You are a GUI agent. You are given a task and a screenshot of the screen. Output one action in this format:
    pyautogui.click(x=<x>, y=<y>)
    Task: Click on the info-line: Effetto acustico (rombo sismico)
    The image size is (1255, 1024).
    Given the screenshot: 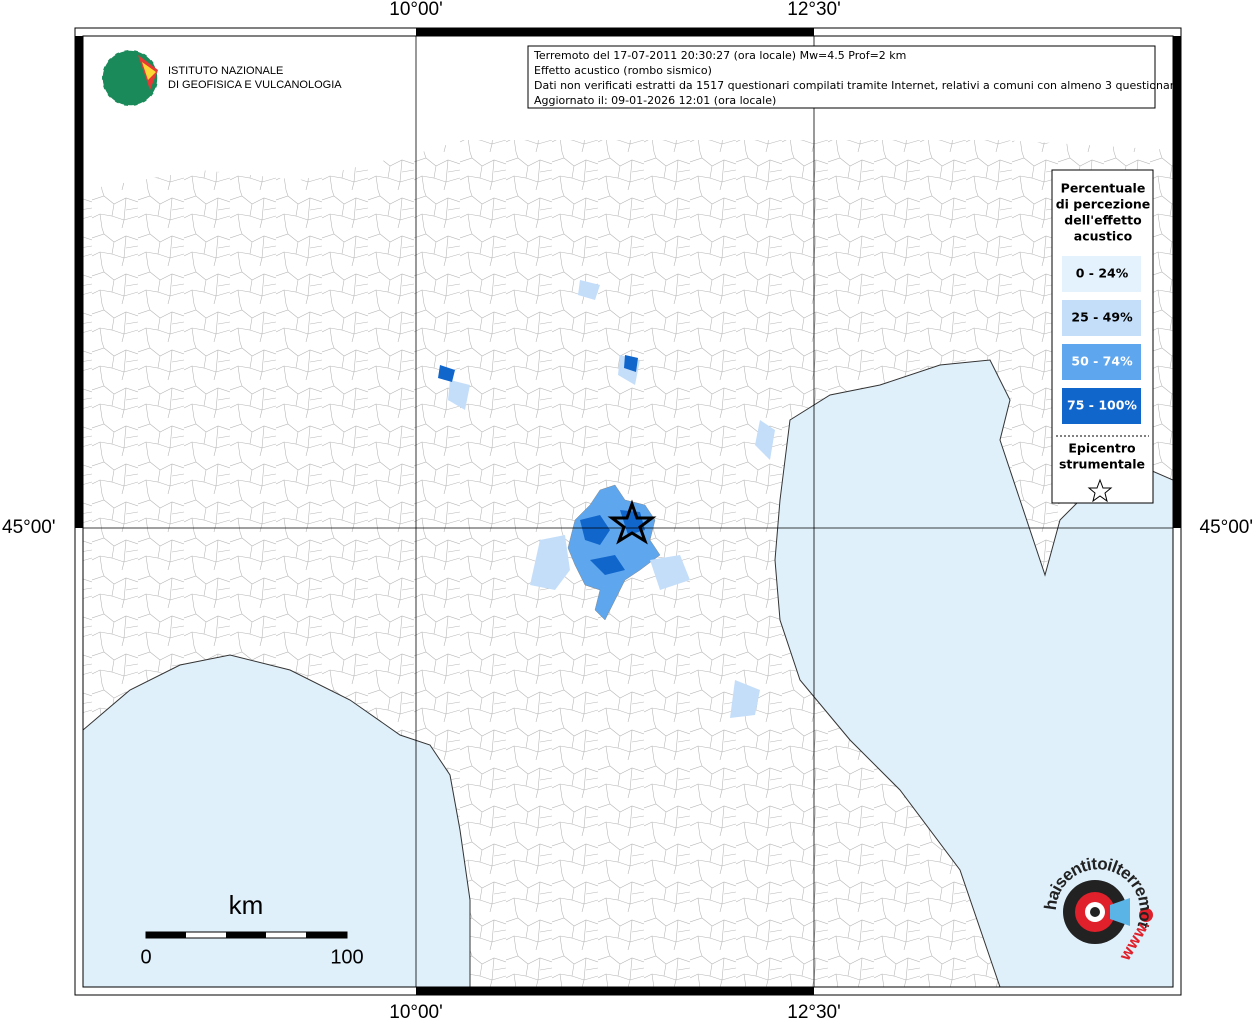 What is the action you would take?
    pyautogui.click(x=623, y=70)
    